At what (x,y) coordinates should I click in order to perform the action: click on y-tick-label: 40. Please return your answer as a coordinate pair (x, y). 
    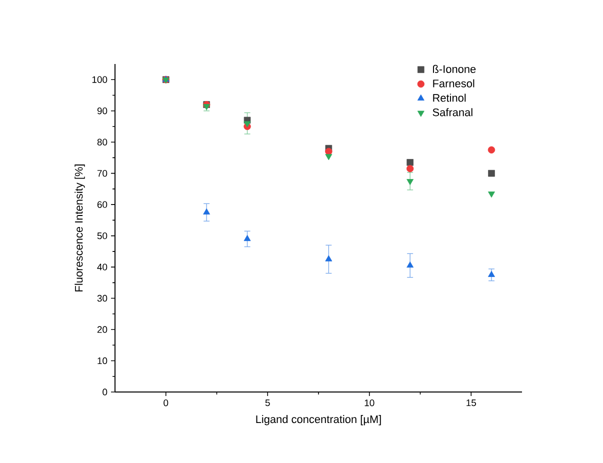
    Looking at the image, I should click on (102, 267).